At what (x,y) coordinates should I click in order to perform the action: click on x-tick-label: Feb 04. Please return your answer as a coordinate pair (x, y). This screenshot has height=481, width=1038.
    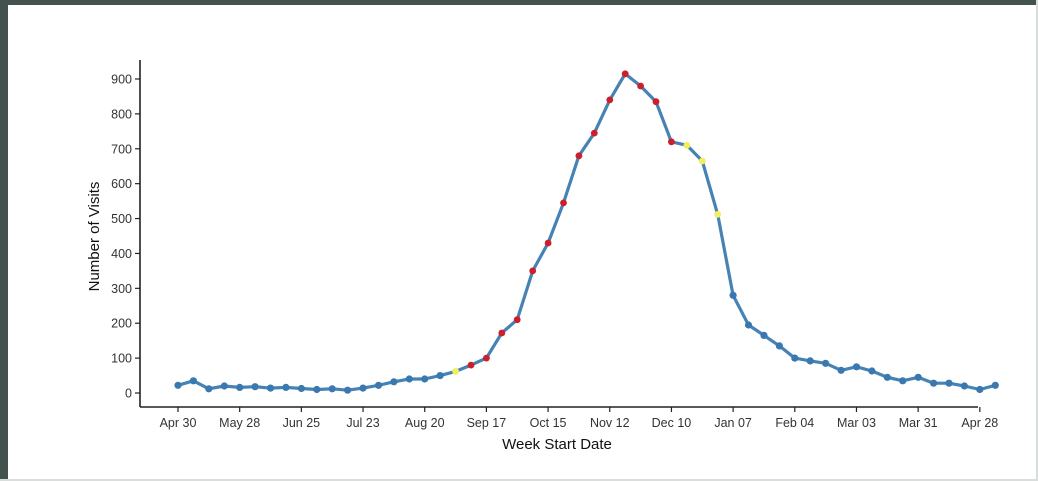
    Looking at the image, I should click on (794, 423).